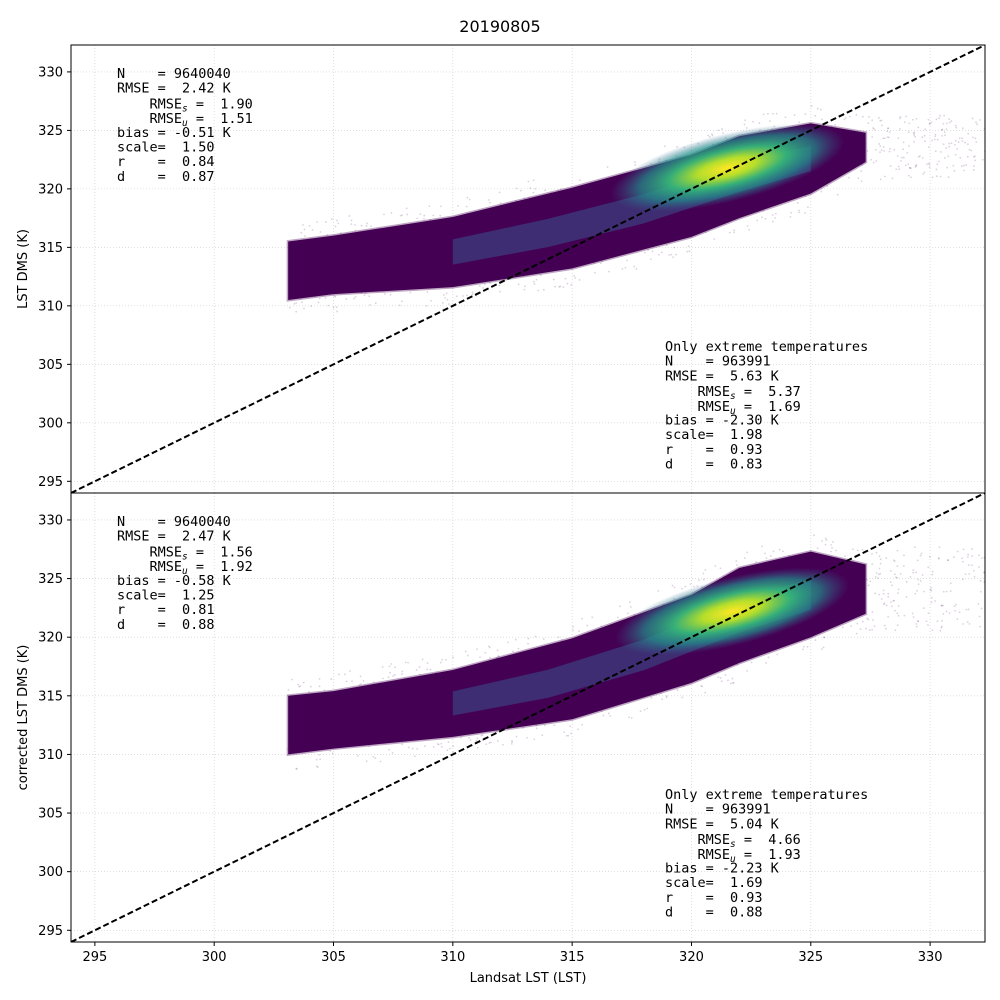 Image resolution: width=1000 pixels, height=1000 pixels. What do you see at coordinates (174, 537) in the screenshot?
I see `stat-line: RMSE = 2.47 K` at bounding box center [174, 537].